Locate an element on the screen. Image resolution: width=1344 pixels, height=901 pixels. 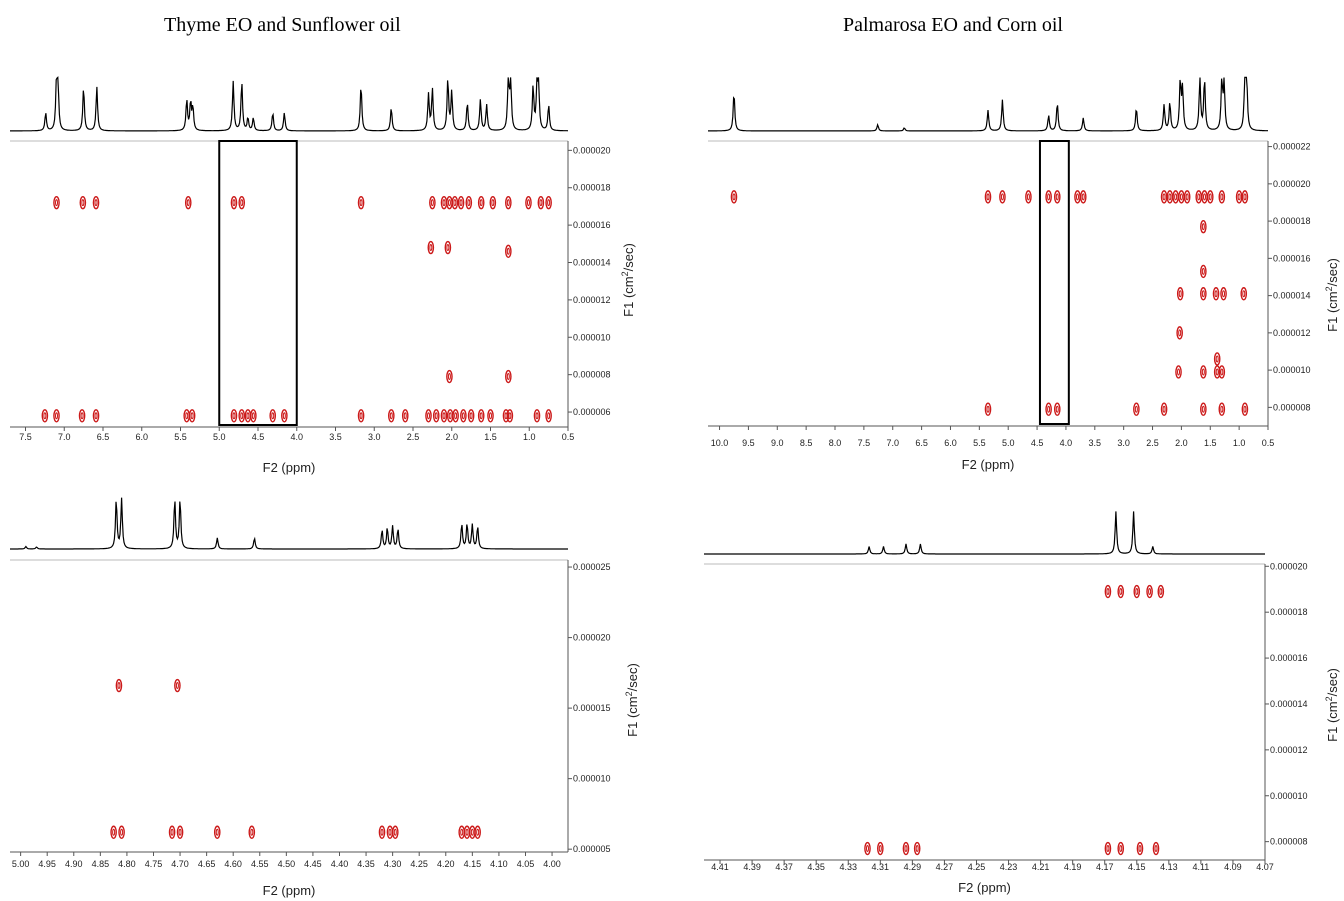
x-tick-label: 4.45 is located at coordinates (313, 864).